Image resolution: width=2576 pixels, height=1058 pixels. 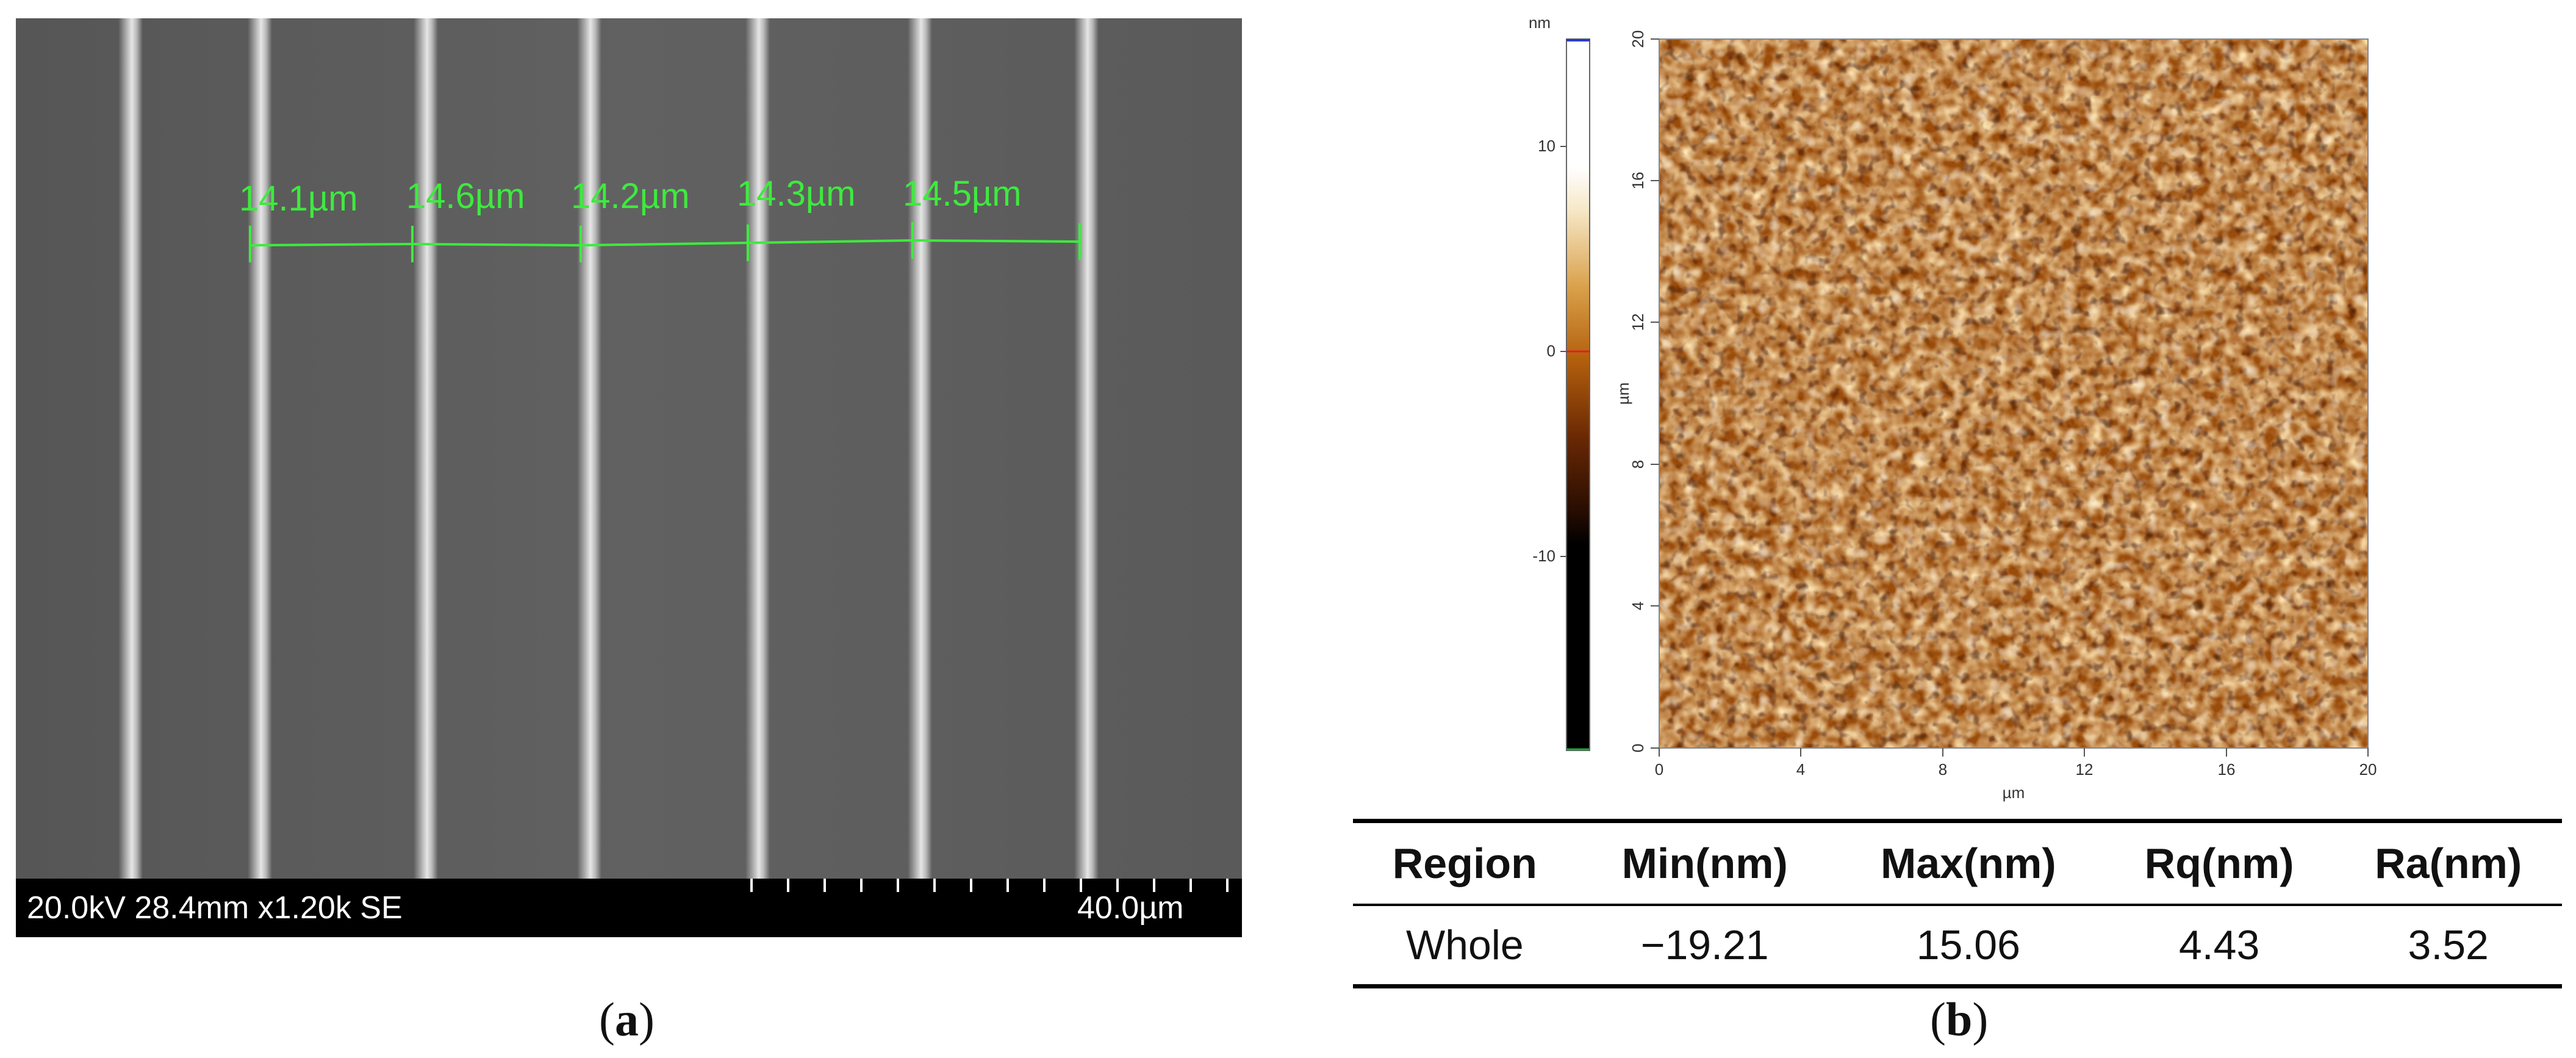 What do you see at coordinates (2085, 769) in the screenshot?
I see `x-tick-label: 12` at bounding box center [2085, 769].